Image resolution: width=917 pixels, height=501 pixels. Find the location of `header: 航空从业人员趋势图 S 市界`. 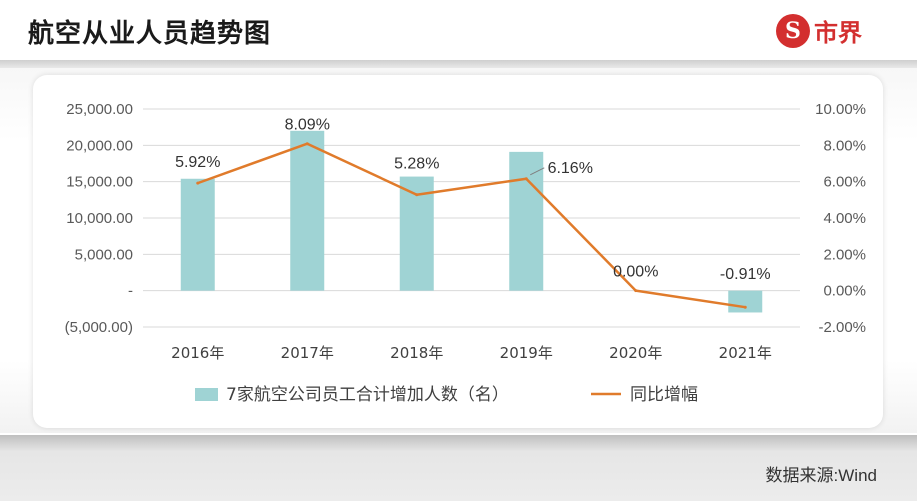

header: 航空从业人员趋势图 S 市界 is located at coordinates (458, 30).